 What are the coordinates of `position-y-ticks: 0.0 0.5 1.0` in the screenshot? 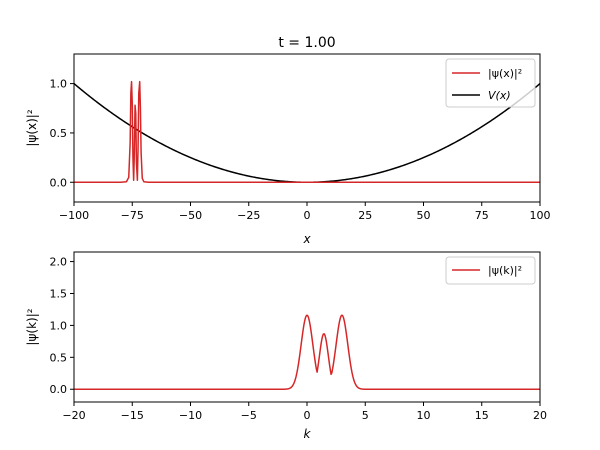 It's located at (62, 133).